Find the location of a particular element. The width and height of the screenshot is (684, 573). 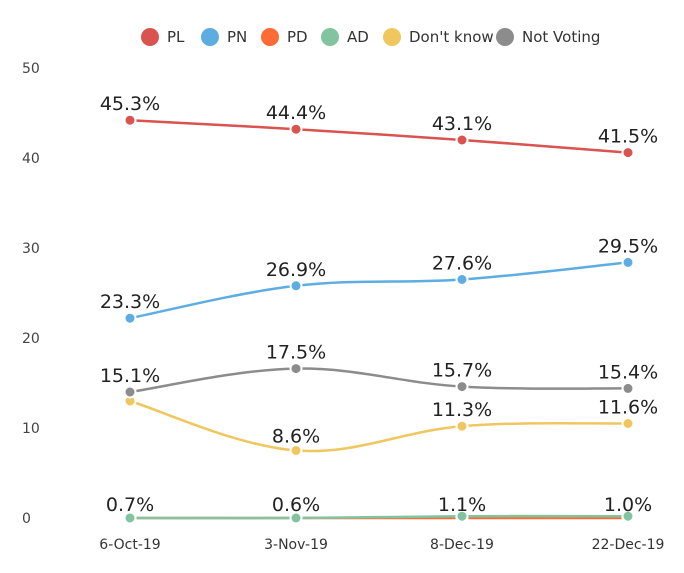

series-line-pn is located at coordinates (379, 290).